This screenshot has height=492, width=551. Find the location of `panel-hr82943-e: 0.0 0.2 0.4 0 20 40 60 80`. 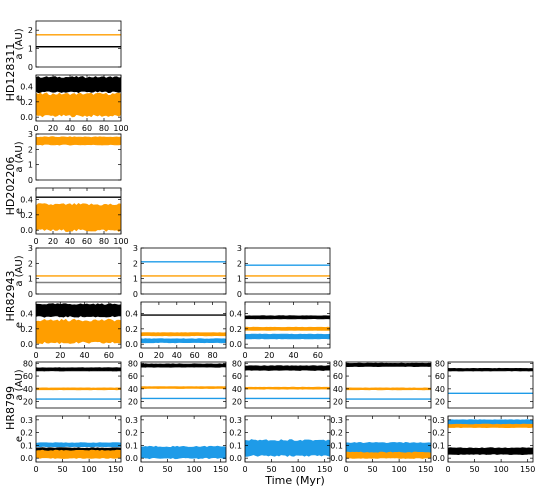

panel-hr82943-e: 0.0 0.2 0.4 0 20 40 60 80 is located at coordinates (176, 330).